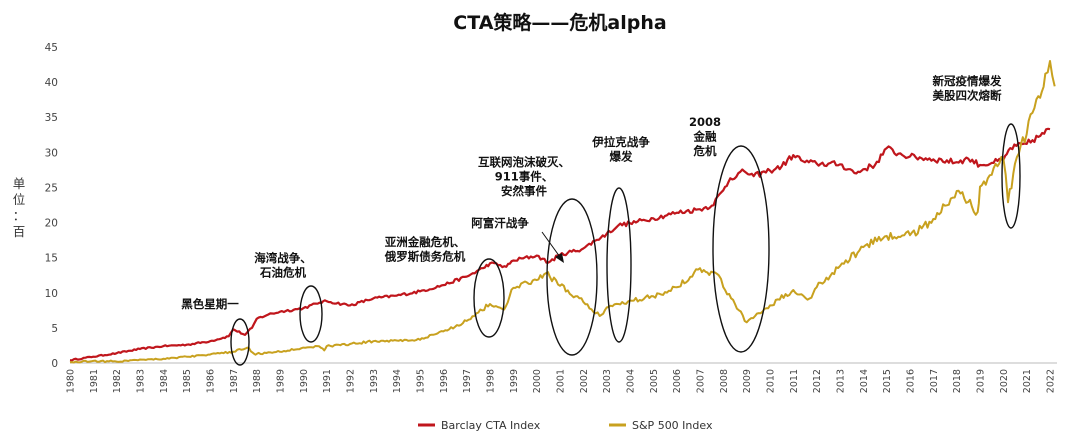  I want to click on x-tick-label: 1984, so click(164, 381).